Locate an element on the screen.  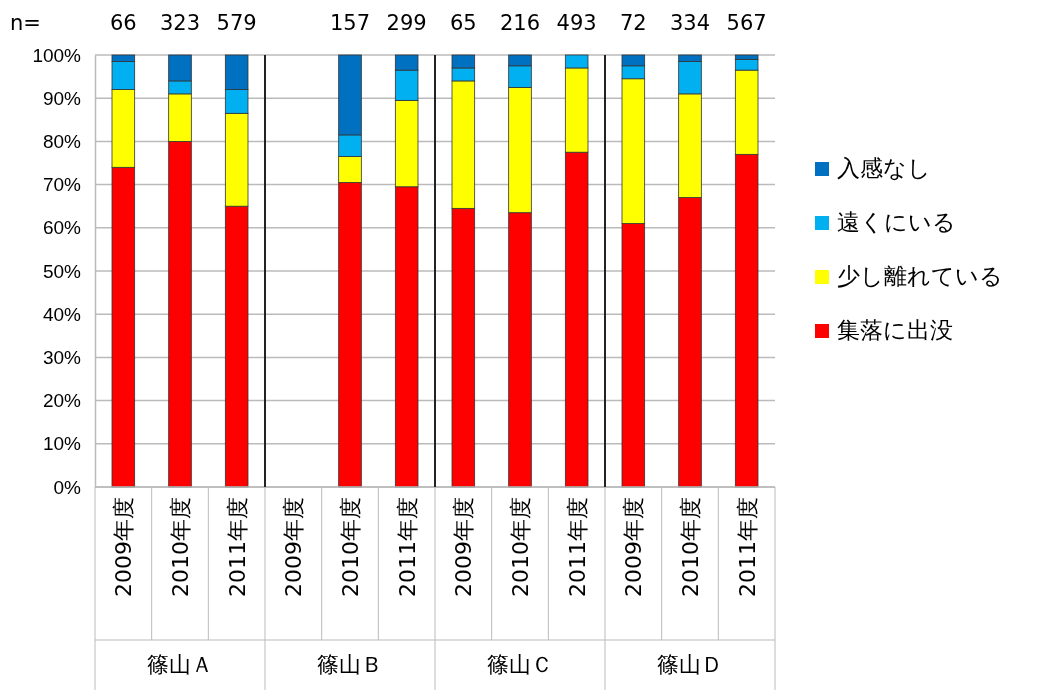
text: 157 is located at coordinates (350, 23).